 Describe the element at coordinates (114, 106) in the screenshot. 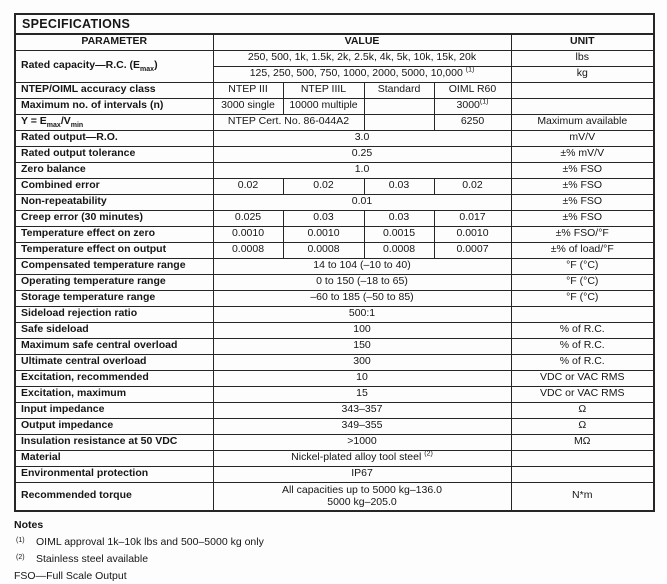

I see `parameter-cell: Maximum no. of intervals (n)` at that location.